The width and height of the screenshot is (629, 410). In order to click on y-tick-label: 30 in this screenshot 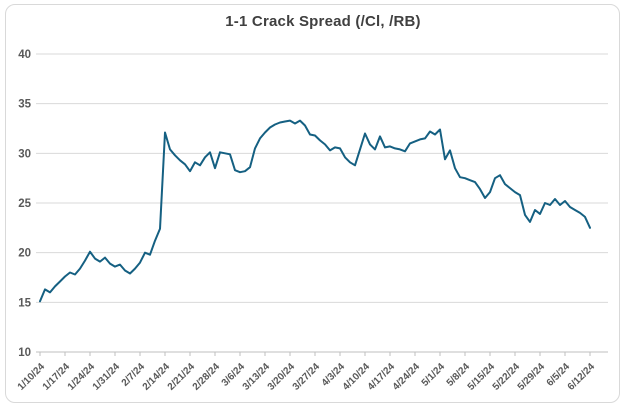, I will do `click(24, 154)`.